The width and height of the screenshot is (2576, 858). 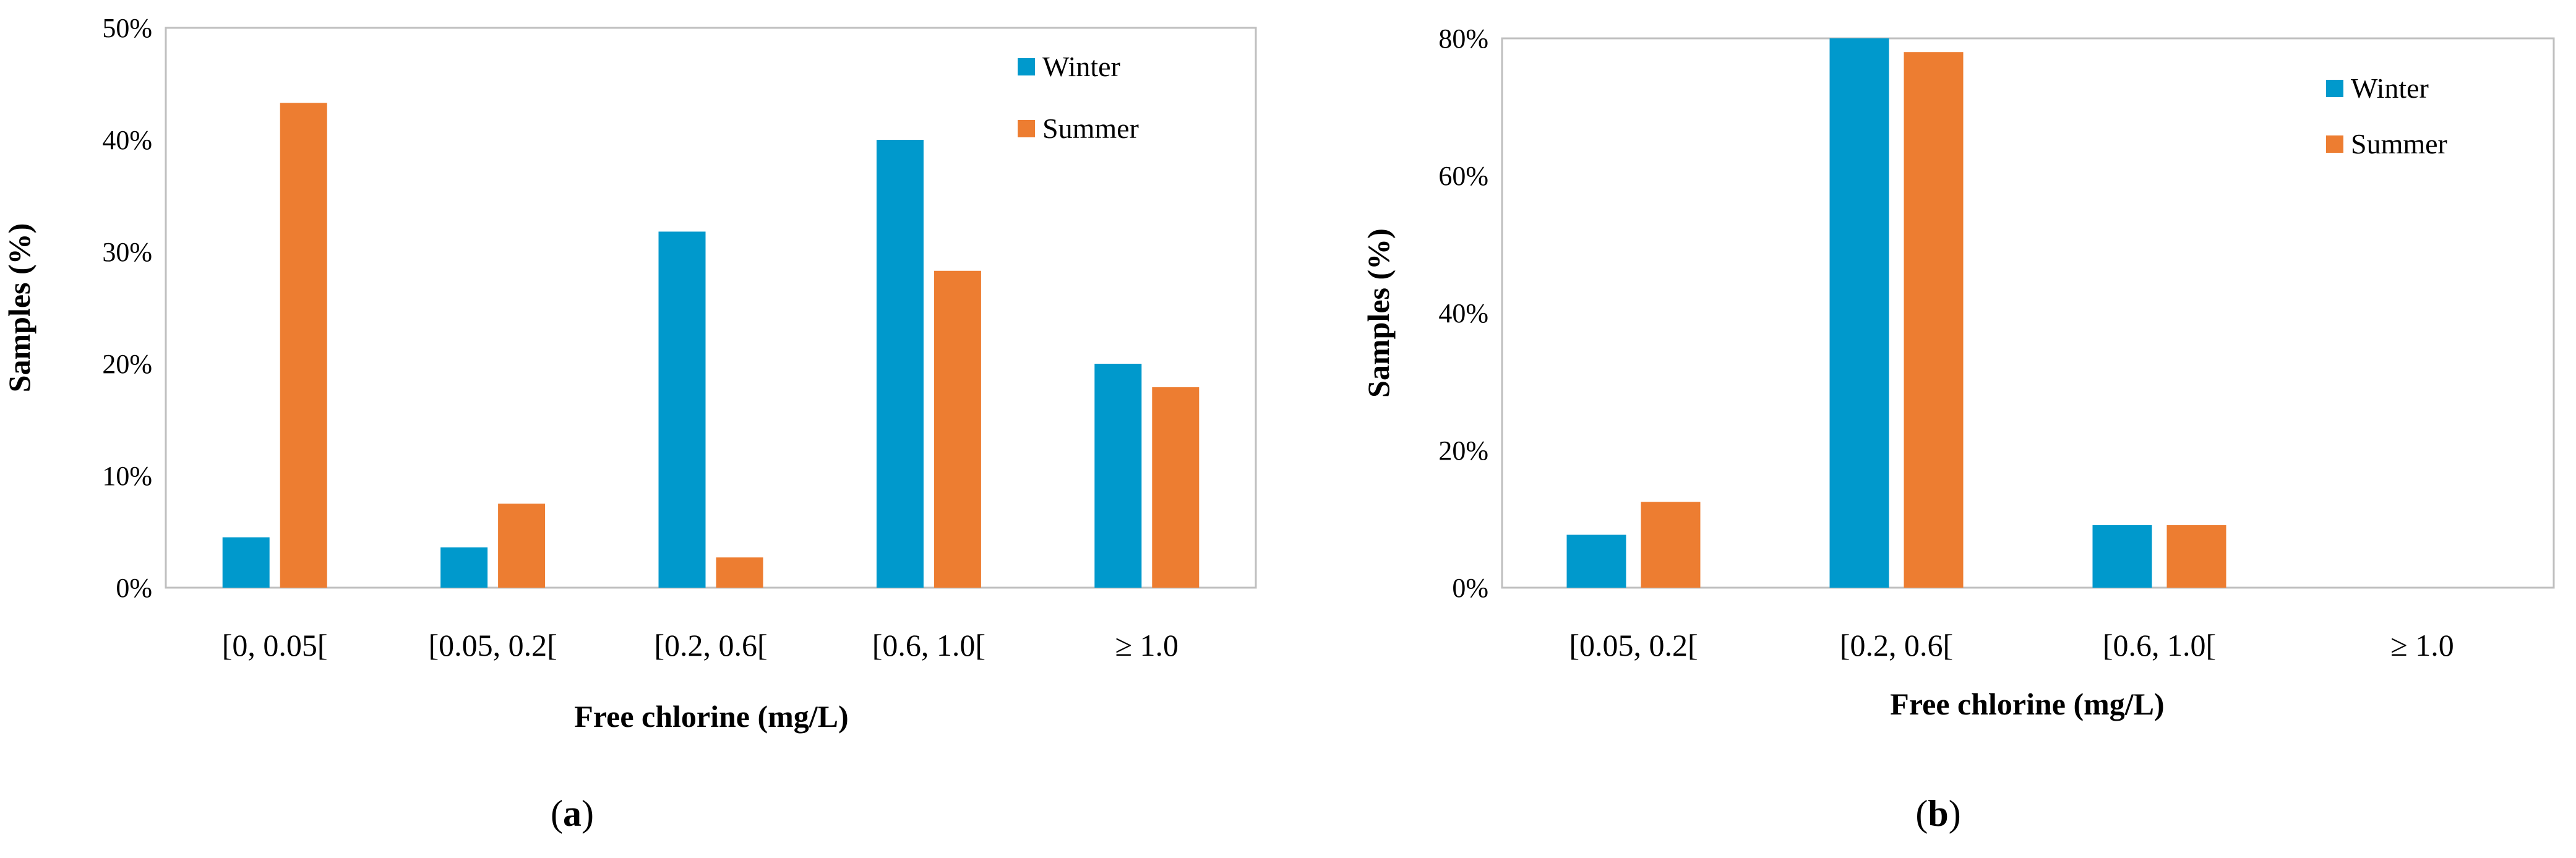 What do you see at coordinates (929, 645) in the screenshot?
I see `panel-a-x-category-label: [0.6, 1.0[` at bounding box center [929, 645].